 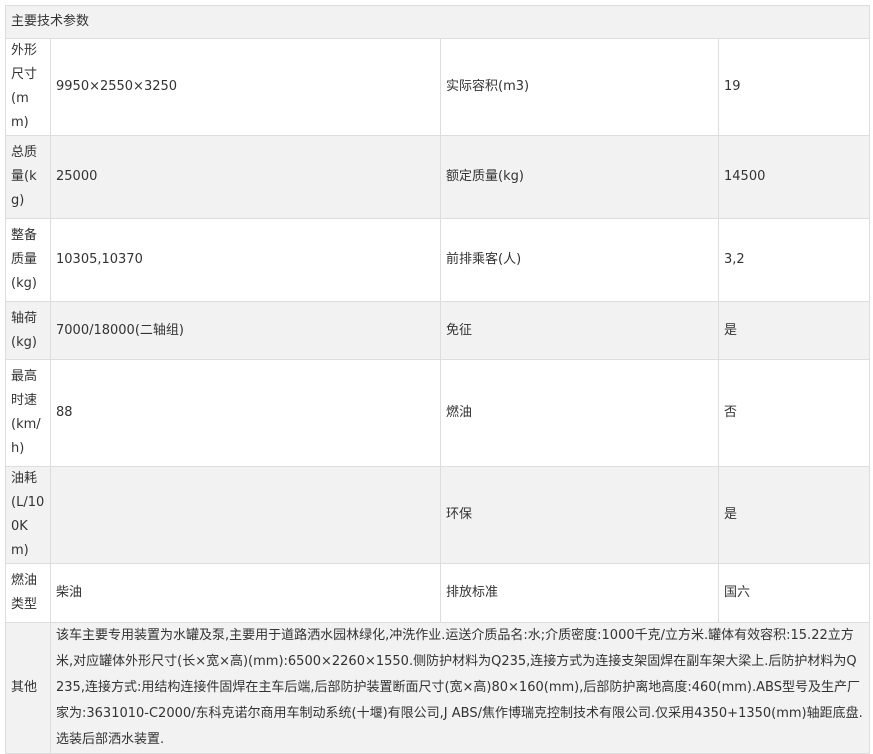 I want to click on spec-label: 外形尺寸(mm), so click(x=28, y=87).